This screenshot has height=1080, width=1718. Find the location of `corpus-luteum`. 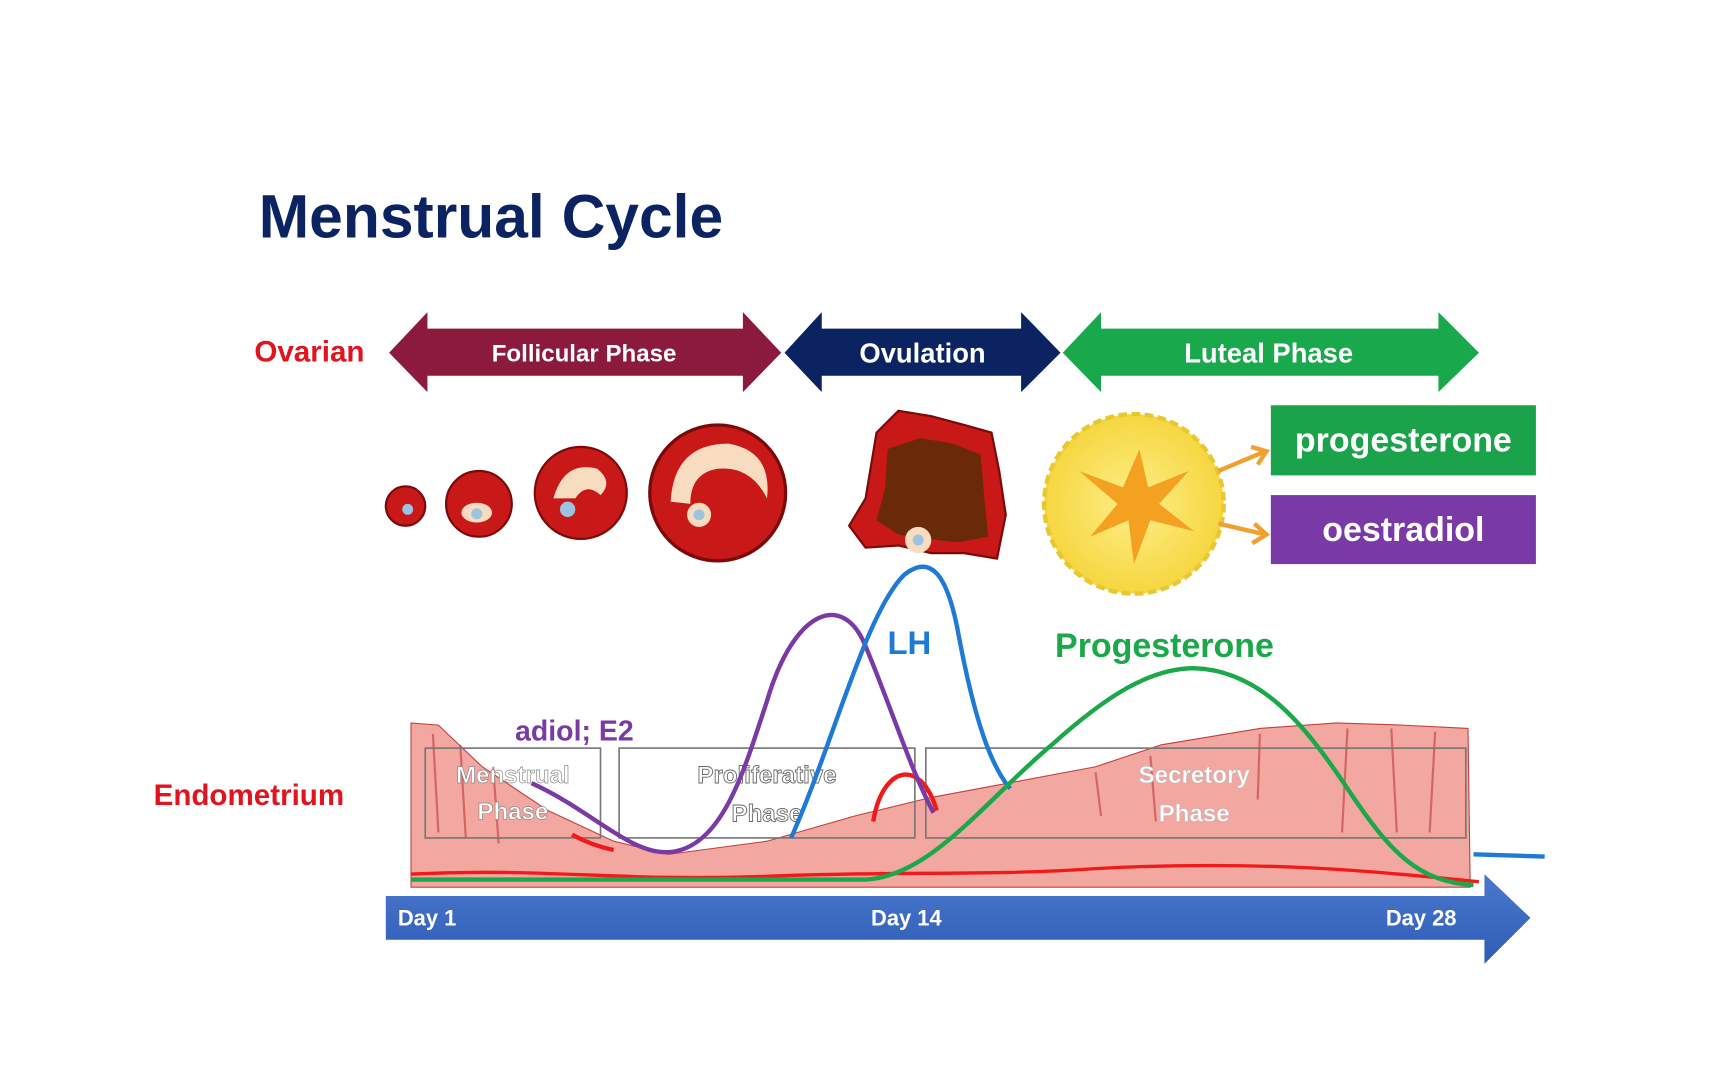

corpus-luteum is located at coordinates (1133, 503).